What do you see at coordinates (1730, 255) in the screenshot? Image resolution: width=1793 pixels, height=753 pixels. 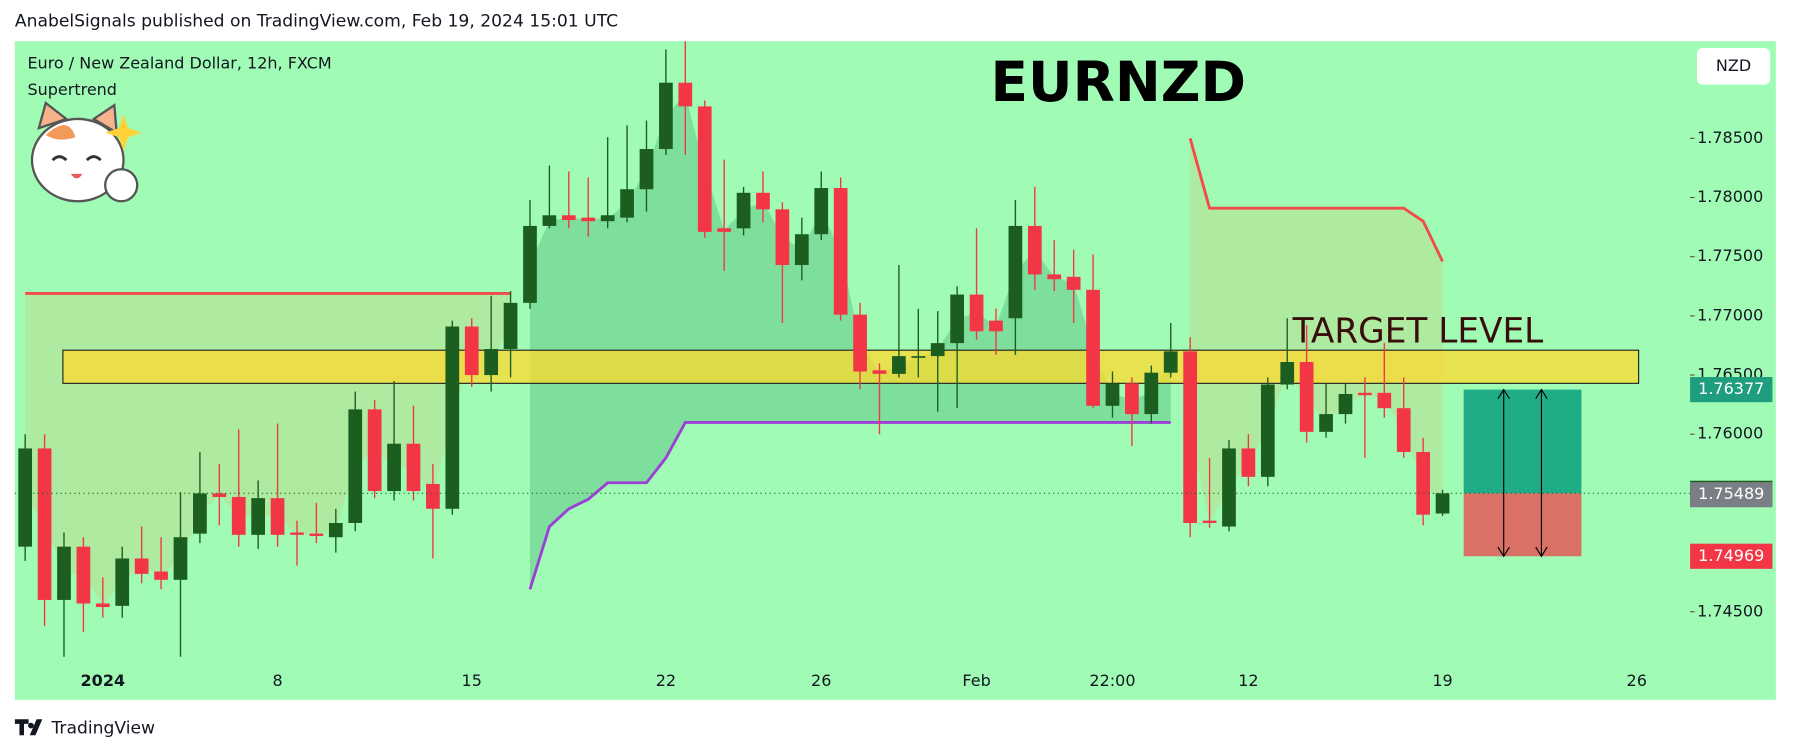 I see `y-tick-label: 1.77500` at bounding box center [1730, 255].